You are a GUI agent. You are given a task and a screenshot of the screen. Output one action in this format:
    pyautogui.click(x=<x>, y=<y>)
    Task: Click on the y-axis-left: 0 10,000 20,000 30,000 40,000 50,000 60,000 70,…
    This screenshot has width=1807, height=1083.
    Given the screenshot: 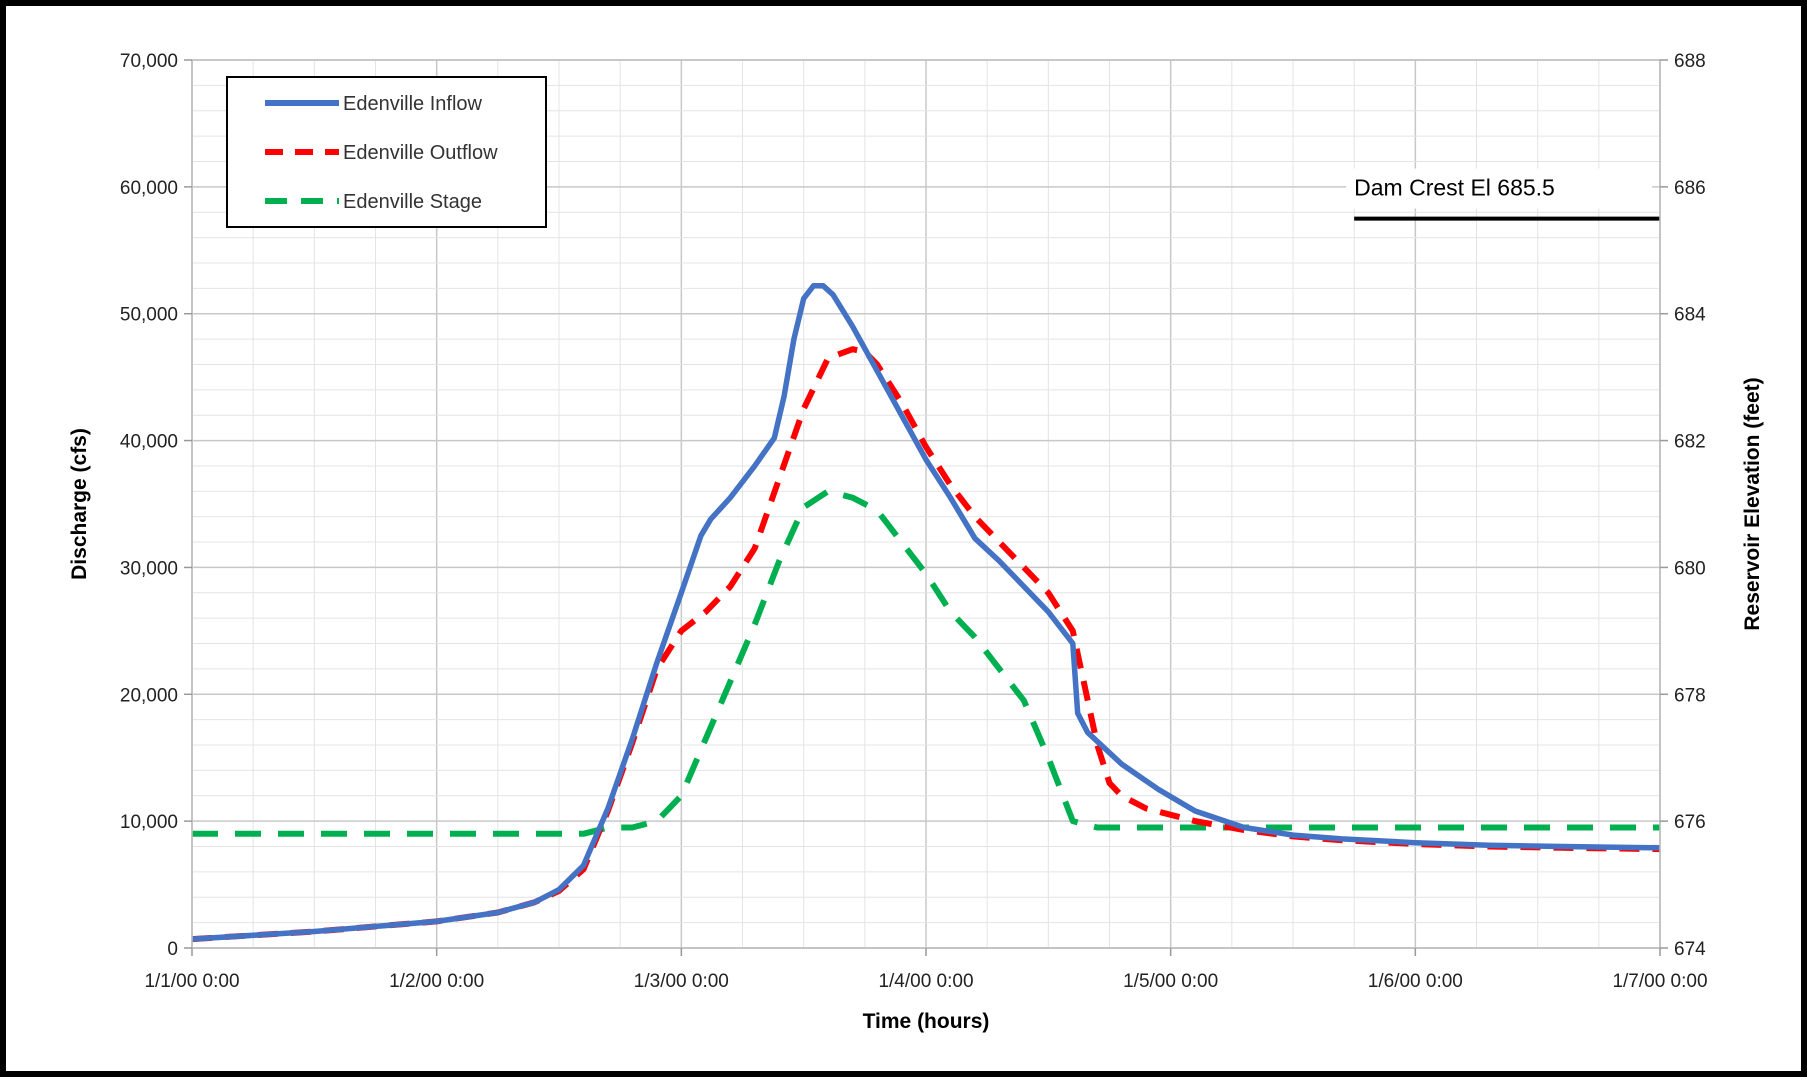 What is the action you would take?
    pyautogui.click(x=156, y=505)
    